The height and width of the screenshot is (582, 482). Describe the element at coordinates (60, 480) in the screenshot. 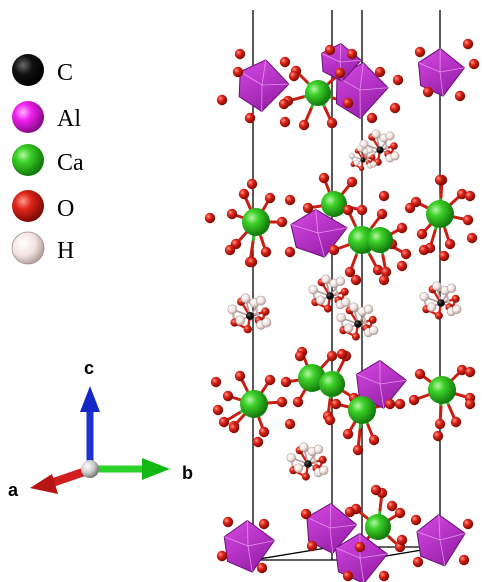

I see `axis-a-arrow` at that location.